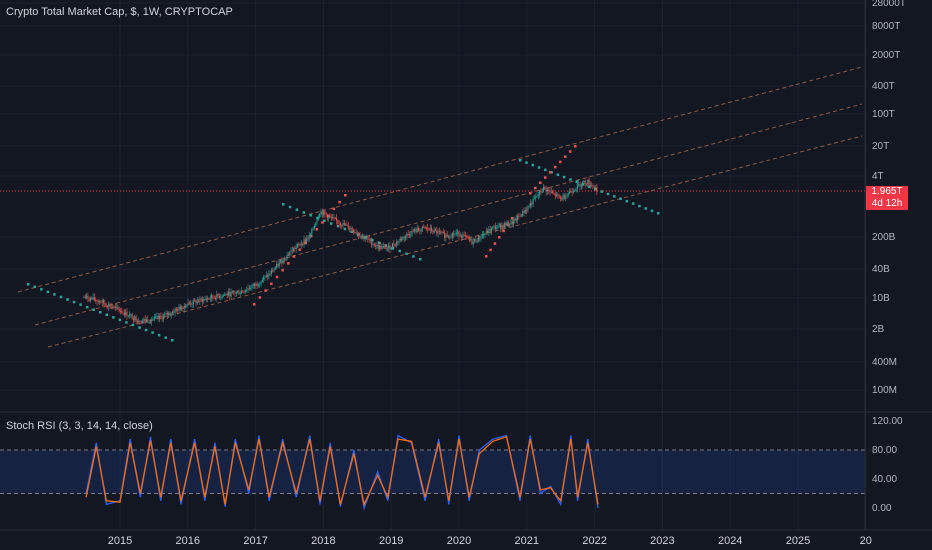  I want to click on countdown-label: 4d 12h, so click(887, 203).